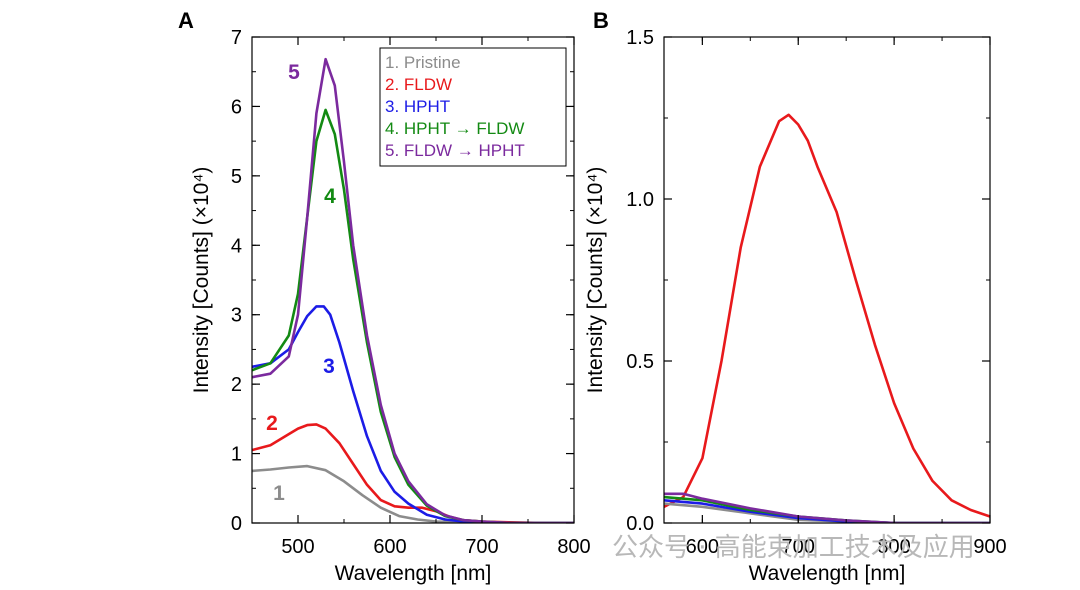 The width and height of the screenshot is (1080, 590). I want to click on y-tick-label: 0.0, so click(640, 524).